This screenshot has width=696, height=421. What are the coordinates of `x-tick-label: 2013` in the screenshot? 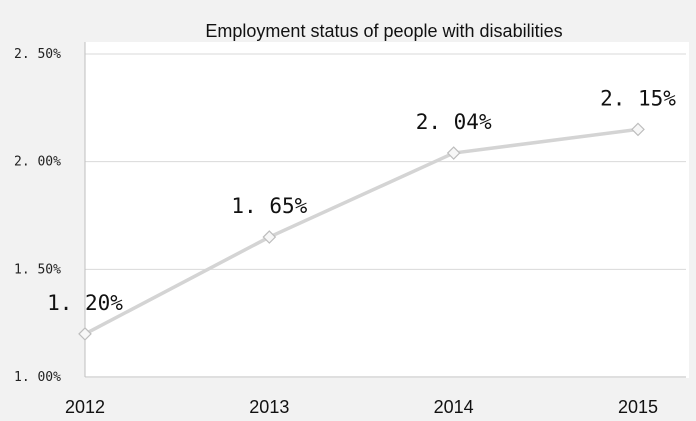 It's located at (269, 407).